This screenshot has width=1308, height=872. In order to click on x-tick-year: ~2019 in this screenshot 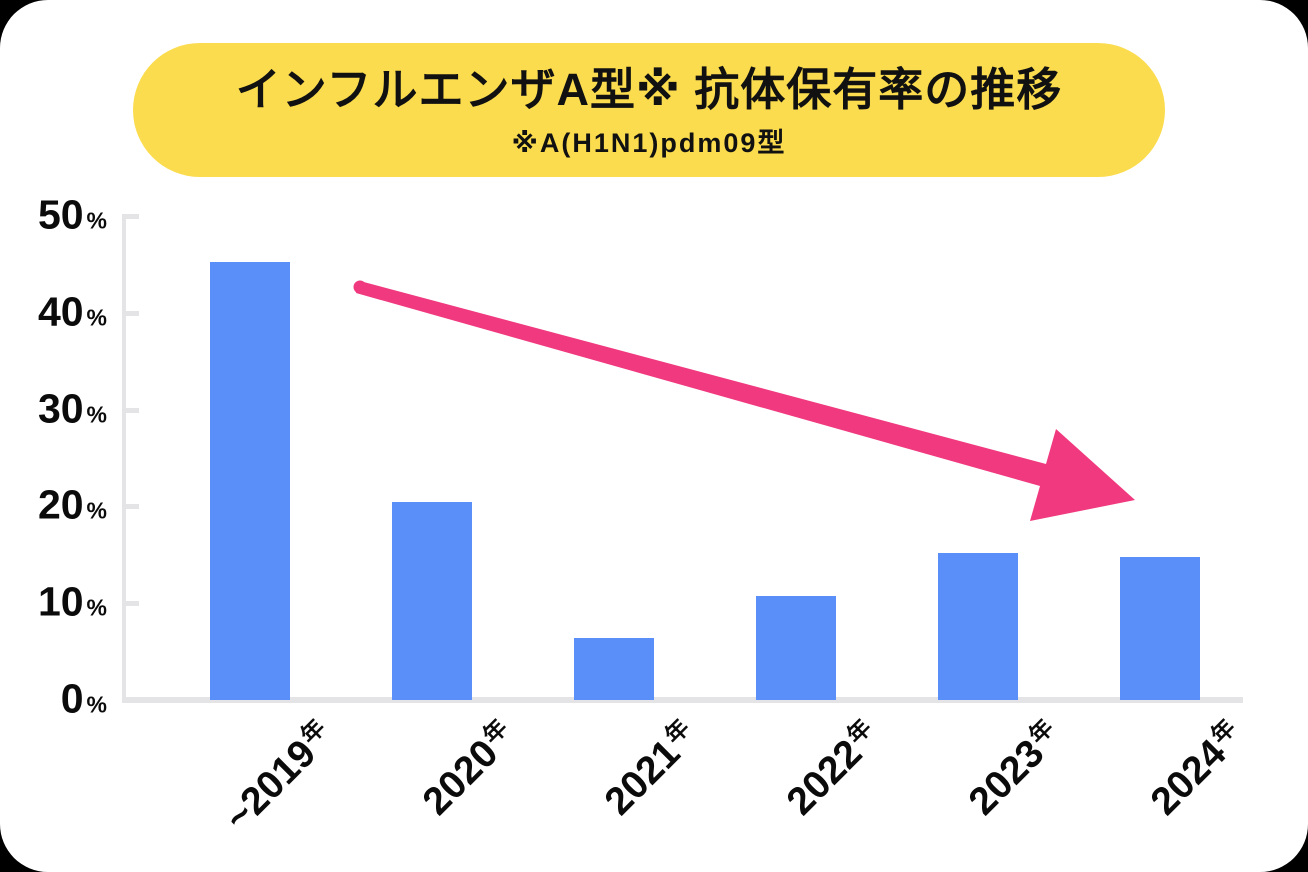, I will do `click(270, 785)`.